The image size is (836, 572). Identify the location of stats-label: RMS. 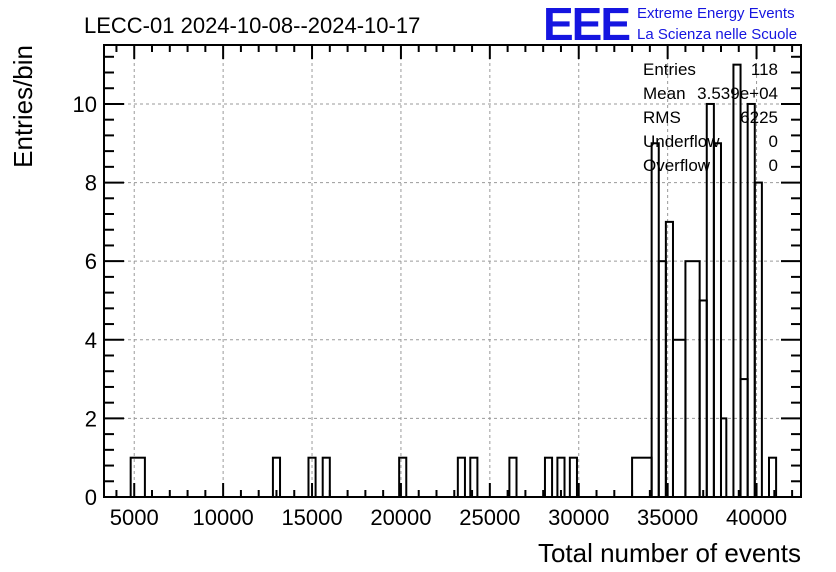
(662, 117).